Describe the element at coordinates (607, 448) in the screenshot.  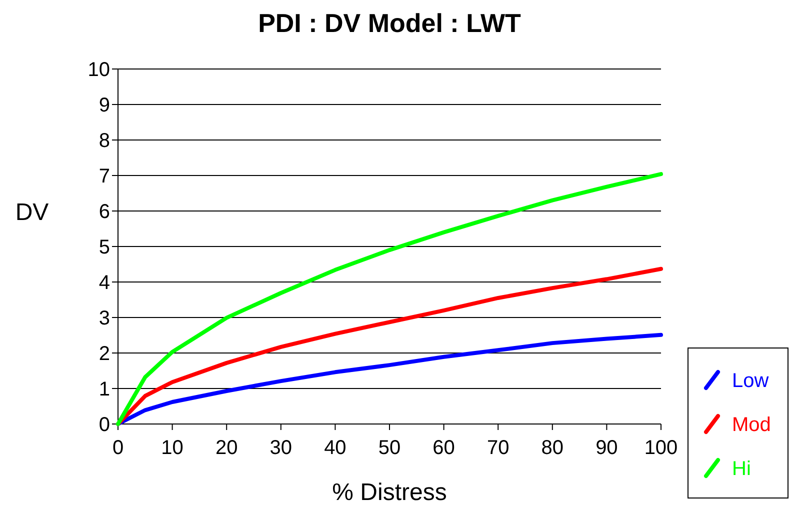
I see `x-tick-label: 90` at that location.